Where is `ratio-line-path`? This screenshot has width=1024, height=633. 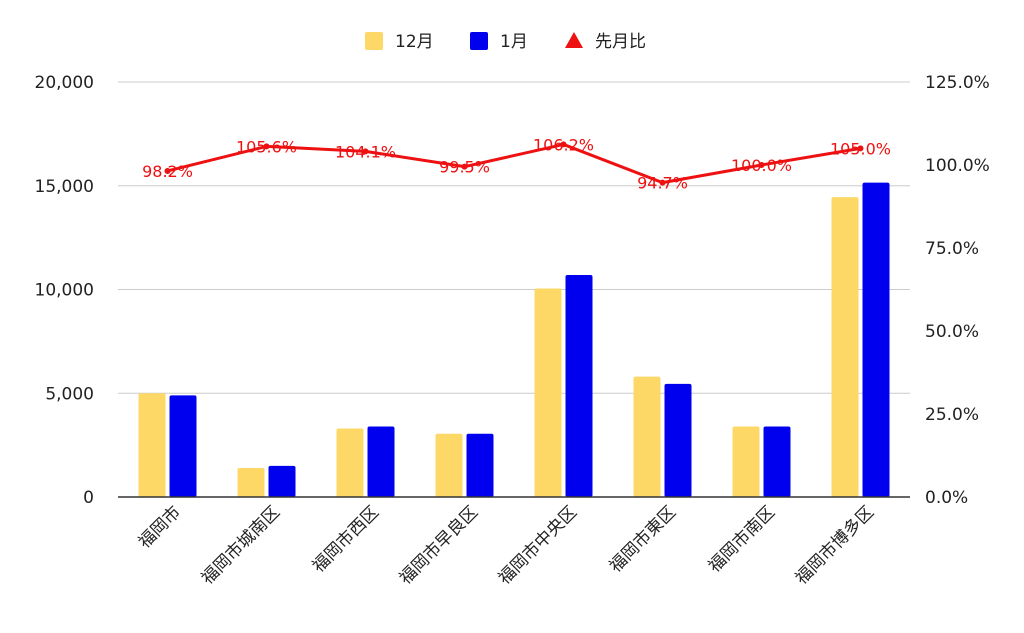
ratio-line-path is located at coordinates (514, 163).